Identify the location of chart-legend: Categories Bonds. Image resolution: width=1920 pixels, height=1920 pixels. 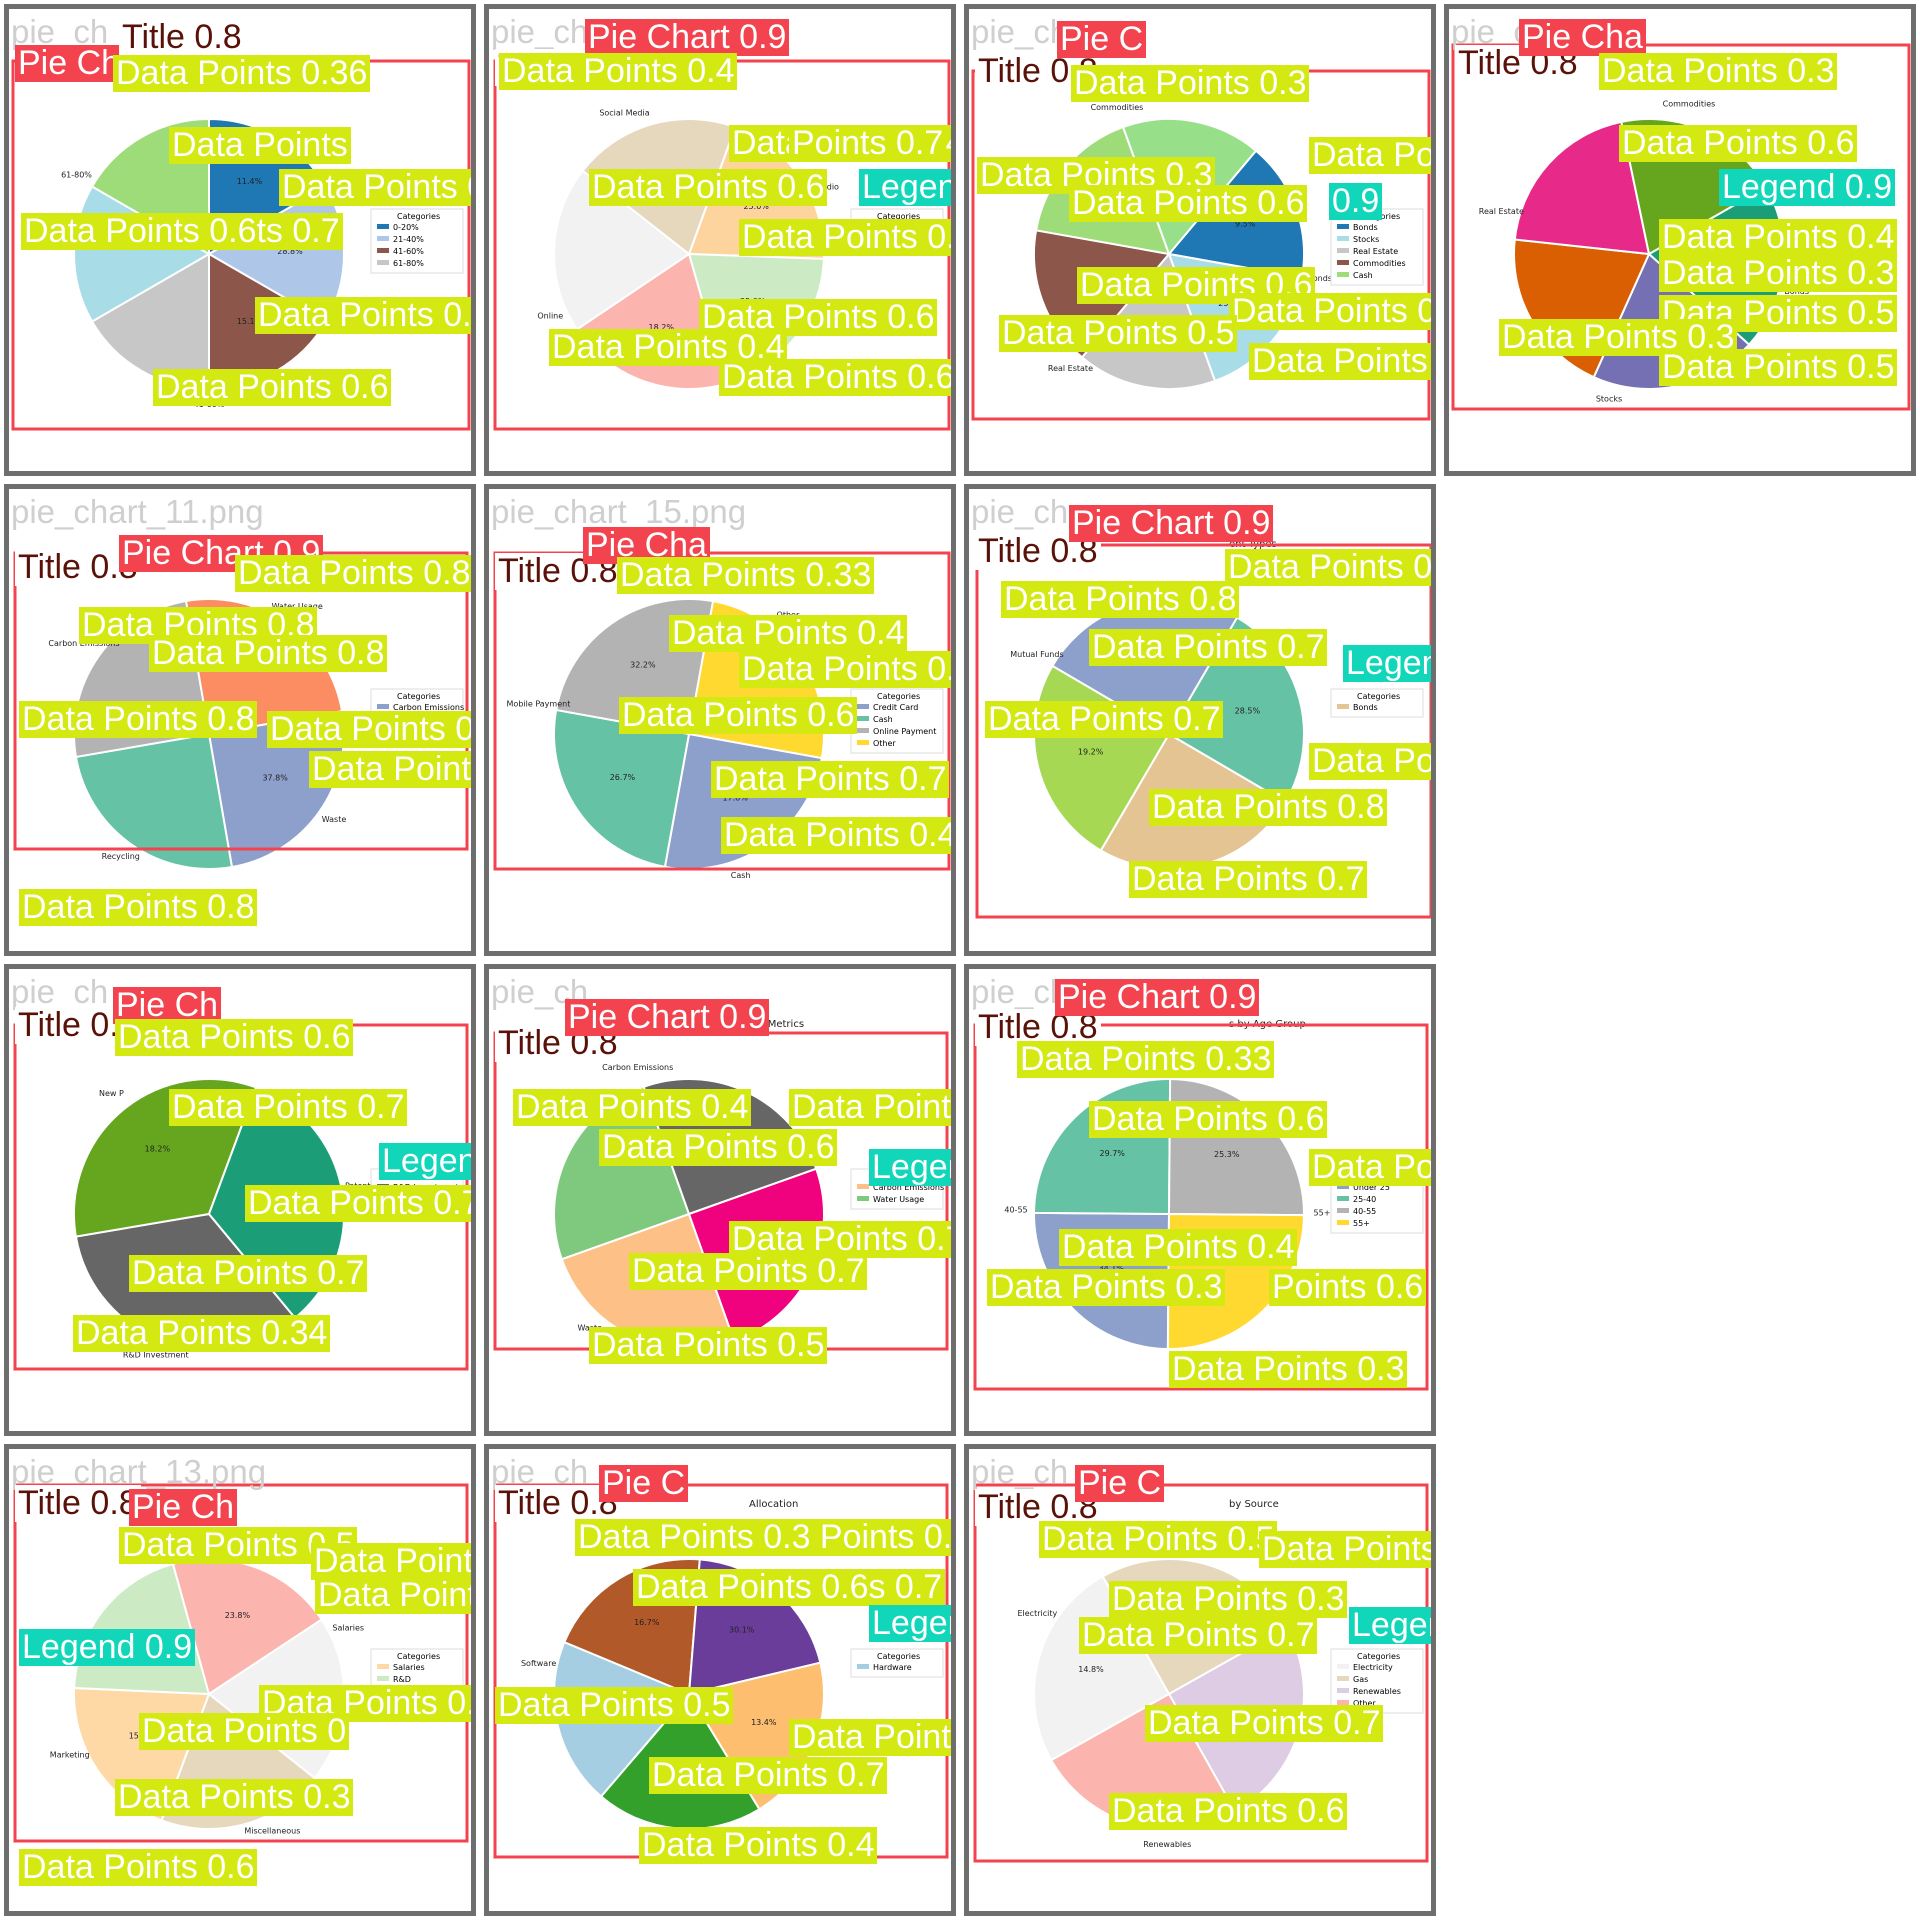
(1377, 703).